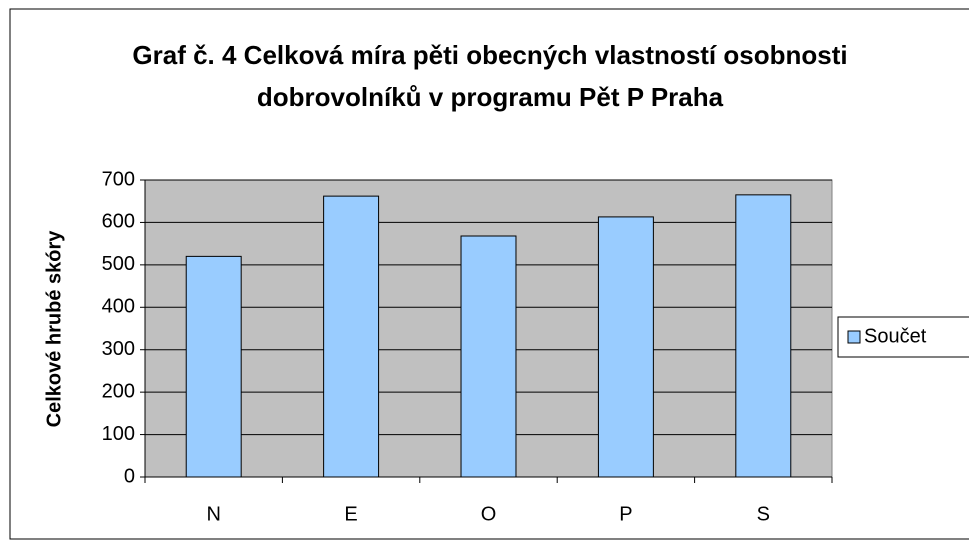 The height and width of the screenshot is (550, 969). What do you see at coordinates (118, 264) in the screenshot?
I see `y-tick-label: 500` at bounding box center [118, 264].